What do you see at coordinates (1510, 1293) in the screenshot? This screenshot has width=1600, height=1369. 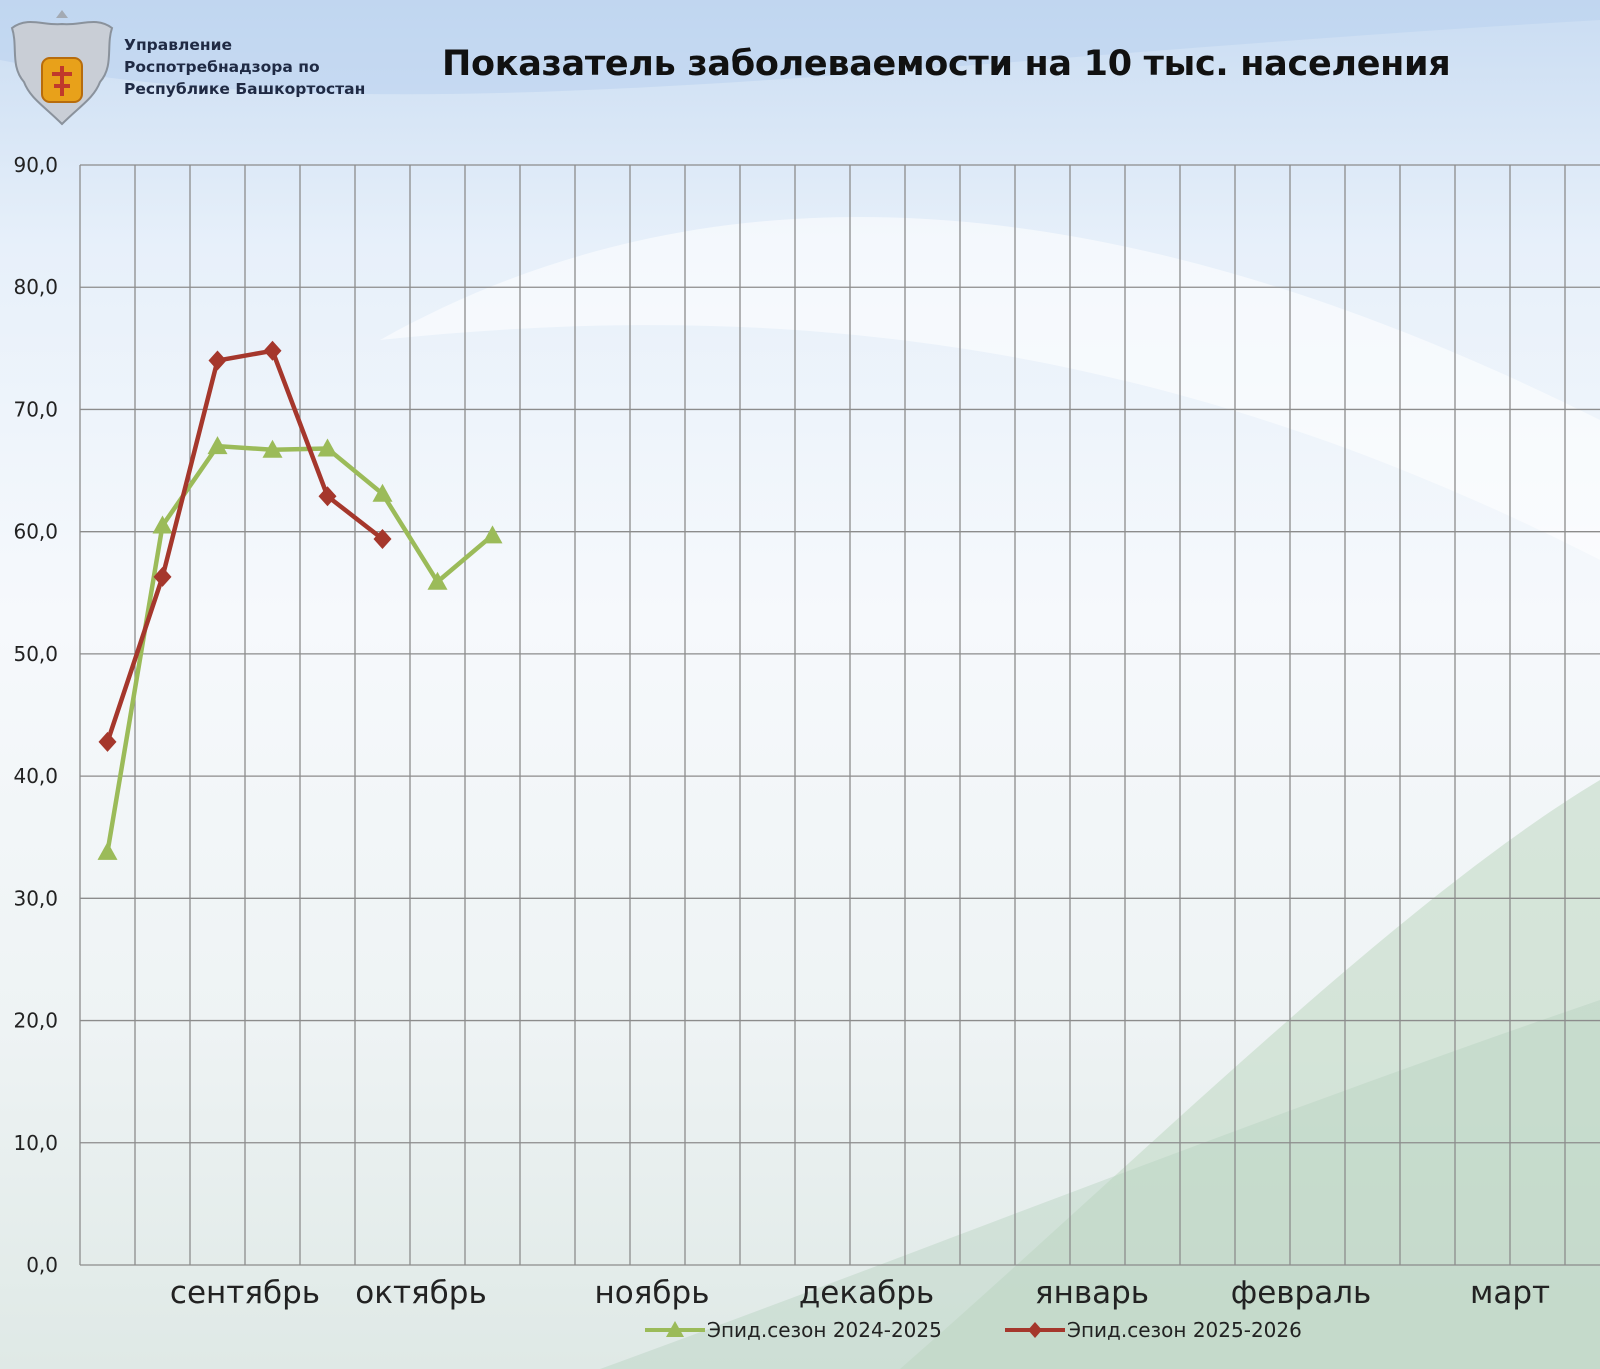 I see `x-month-label: март` at bounding box center [1510, 1293].